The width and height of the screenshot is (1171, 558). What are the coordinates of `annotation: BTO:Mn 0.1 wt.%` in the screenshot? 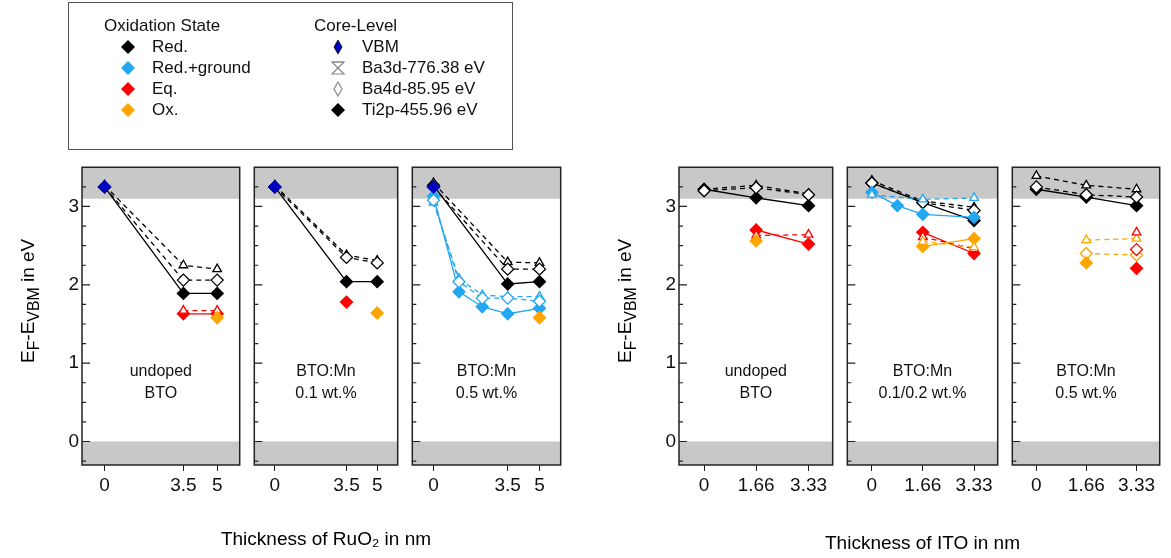 It's located at (326, 381).